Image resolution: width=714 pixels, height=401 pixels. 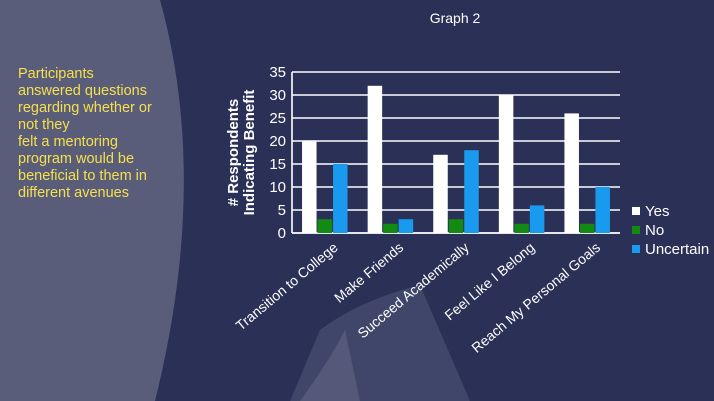 I want to click on description-line: regarding whether or, so click(x=85, y=108).